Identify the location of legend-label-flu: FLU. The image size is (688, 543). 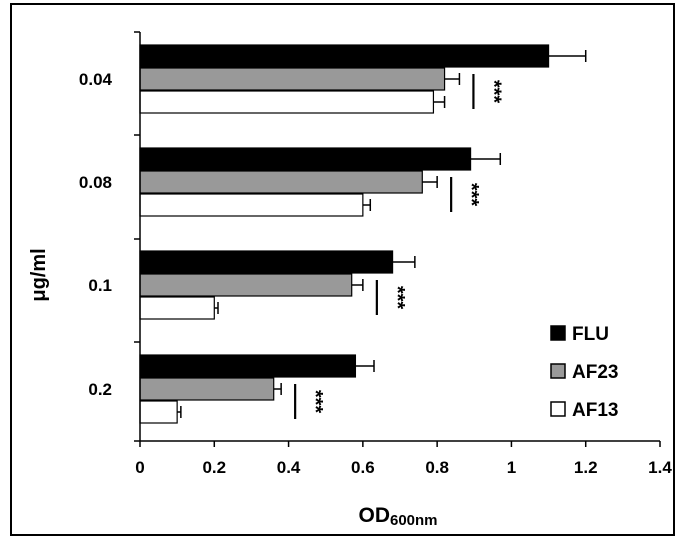
(590, 334).